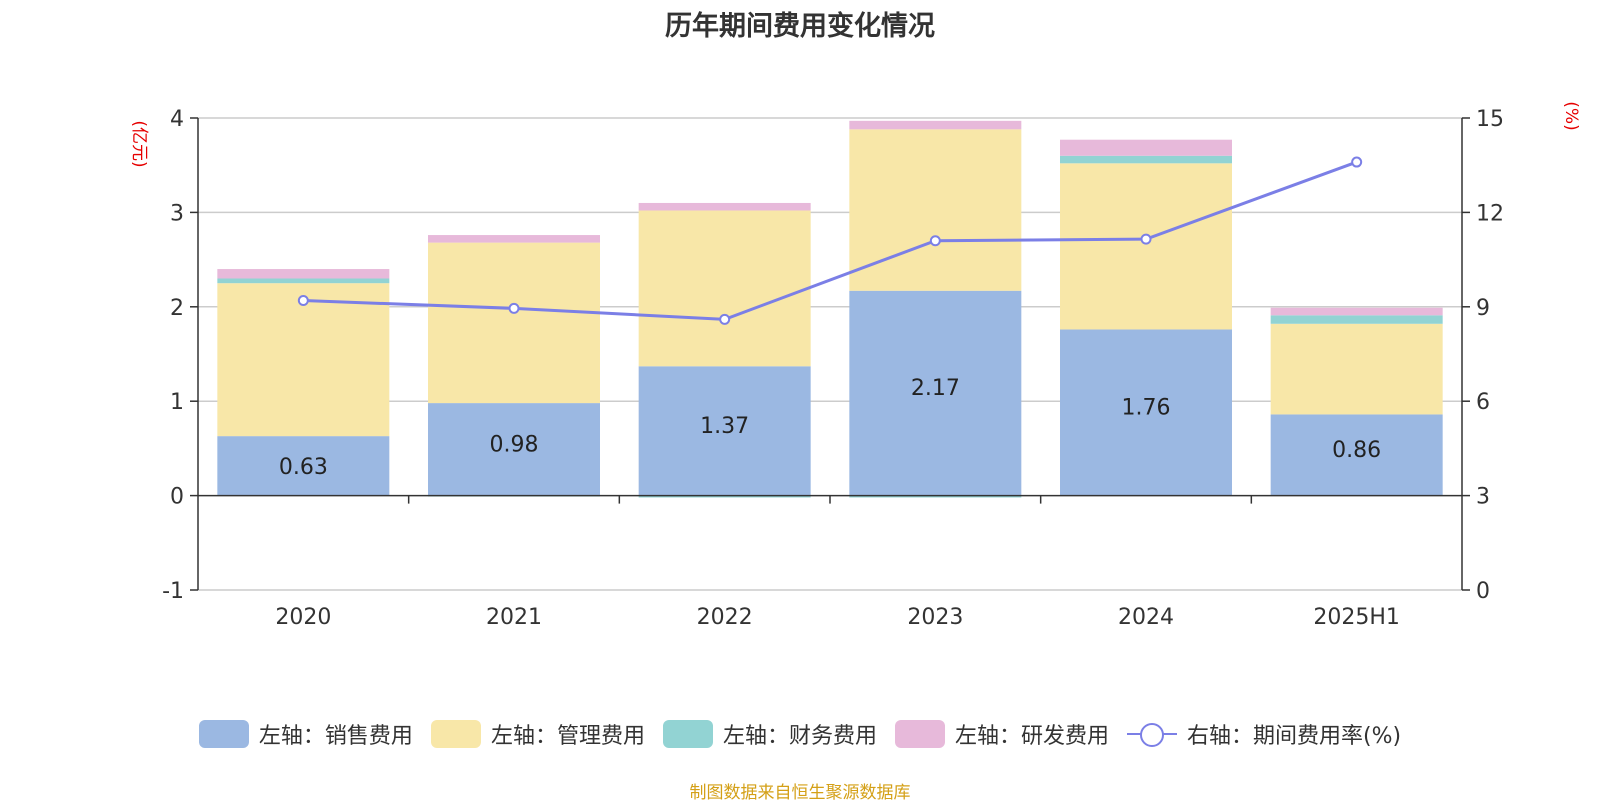 The image size is (1600, 803). Describe the element at coordinates (514, 308) in the screenshot. I see `line-point-2021` at that location.